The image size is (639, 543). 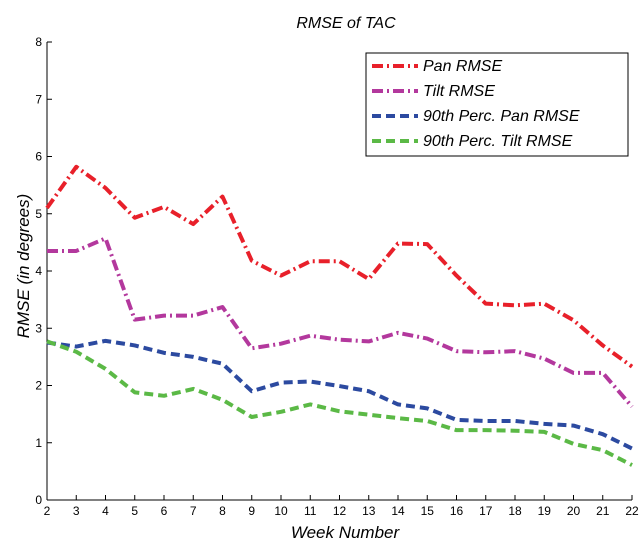 What do you see at coordinates (346, 23) in the screenshot?
I see `chart-title: RMSE of TAC` at bounding box center [346, 23].